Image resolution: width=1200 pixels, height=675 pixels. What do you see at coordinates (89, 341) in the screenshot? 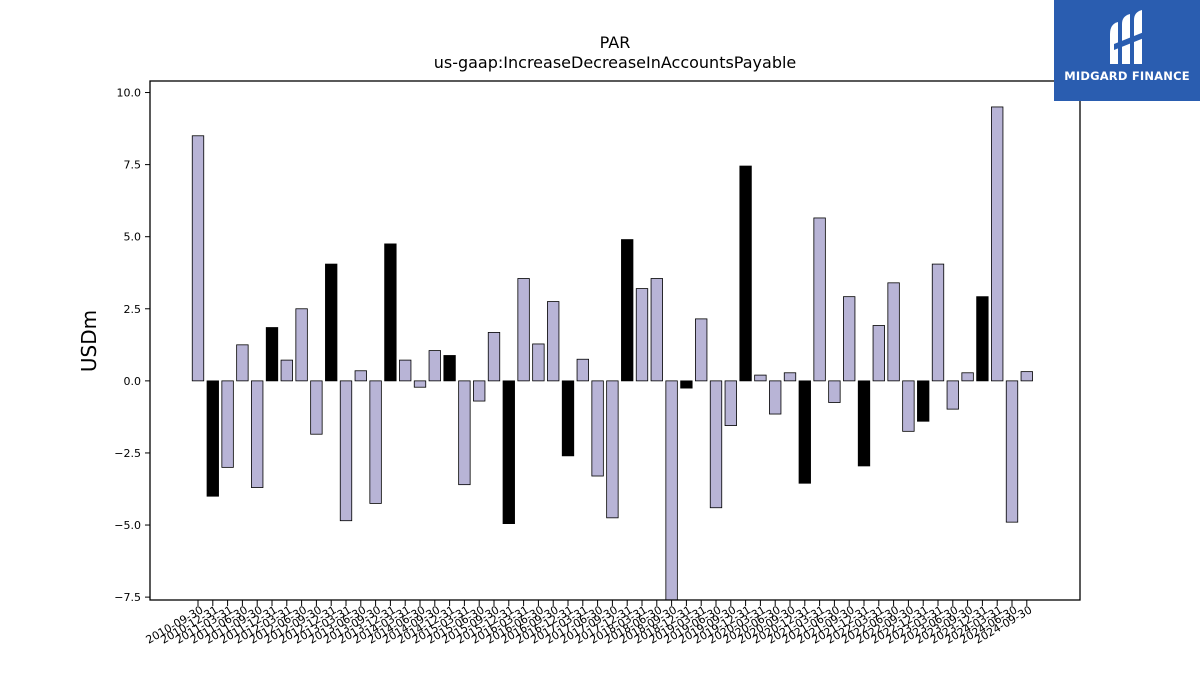
I see `y-axis-label: USDm` at bounding box center [89, 341].